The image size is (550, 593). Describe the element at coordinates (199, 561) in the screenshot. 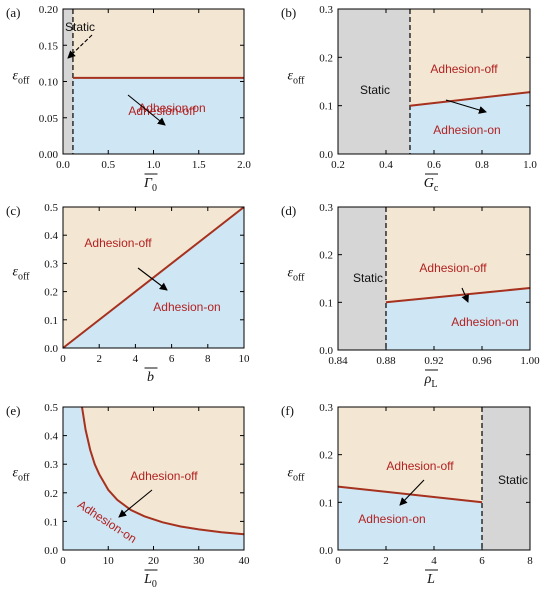

I see `x-tick-label: 30` at that location.